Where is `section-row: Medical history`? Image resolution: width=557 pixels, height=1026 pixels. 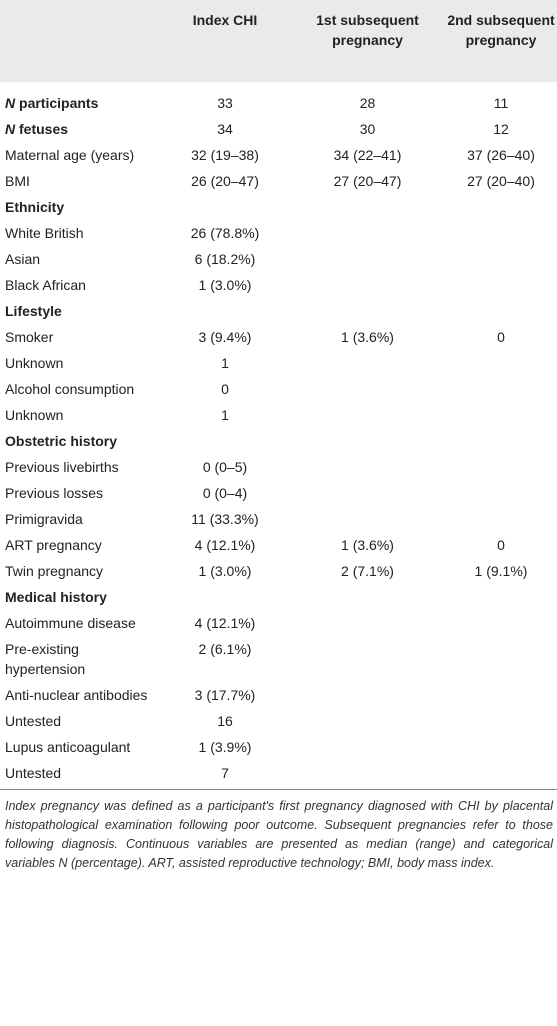 section-row: Medical history is located at coordinates (278, 597).